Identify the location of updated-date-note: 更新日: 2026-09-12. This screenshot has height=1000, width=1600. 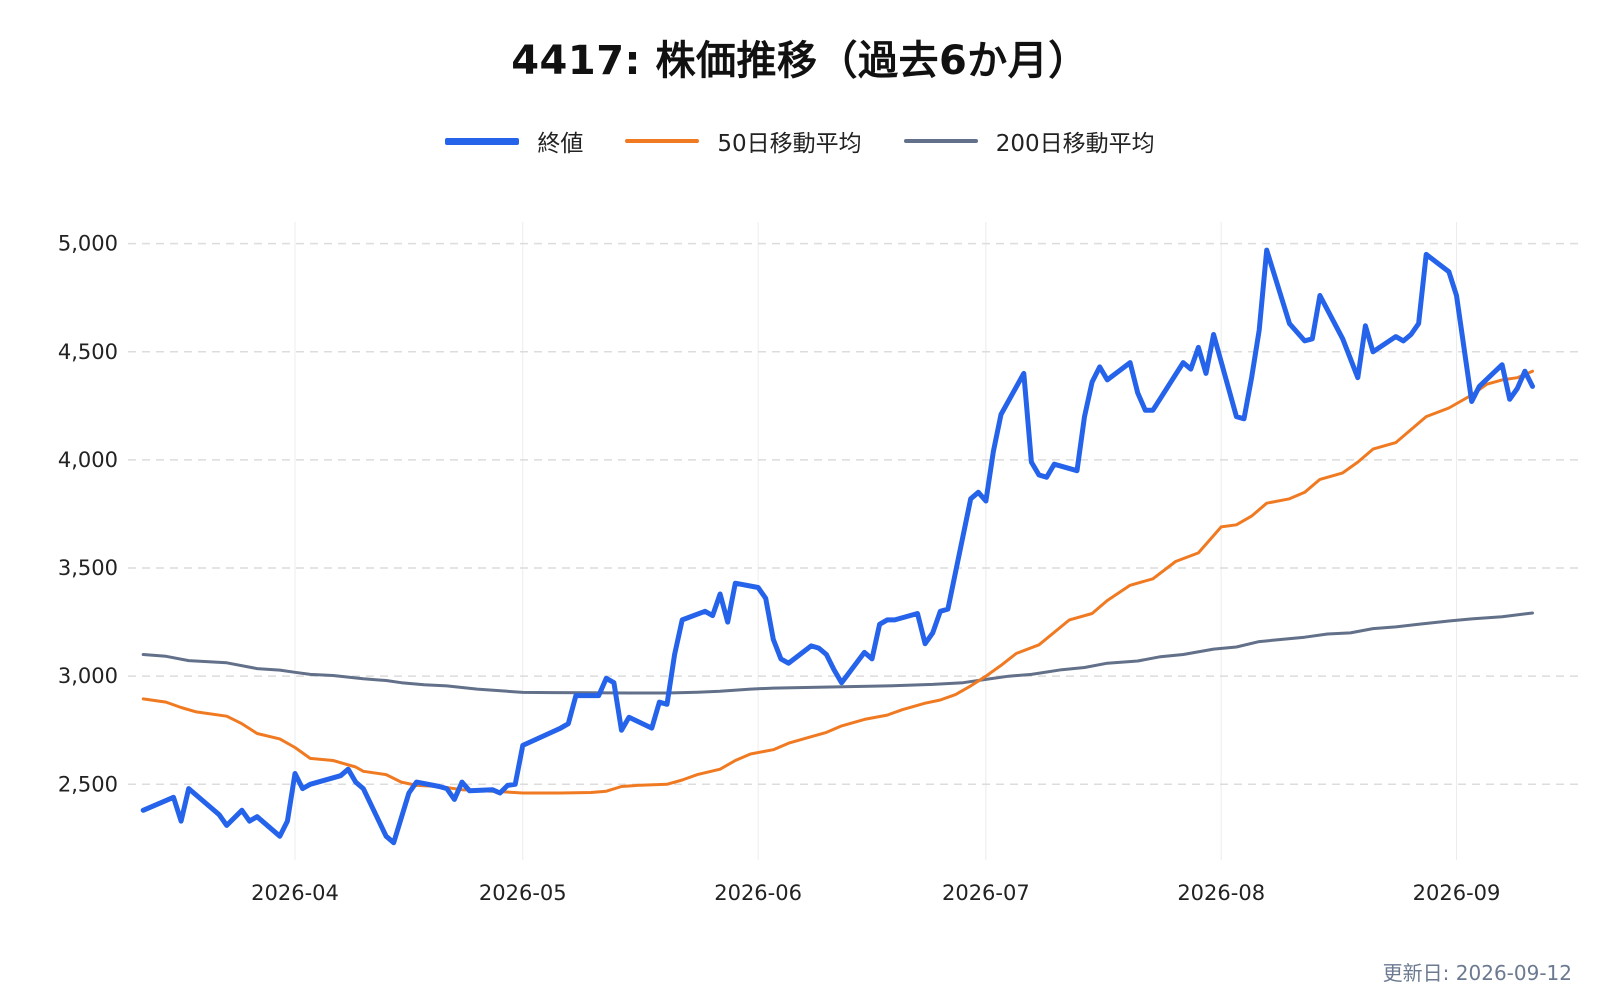
(1477, 973).